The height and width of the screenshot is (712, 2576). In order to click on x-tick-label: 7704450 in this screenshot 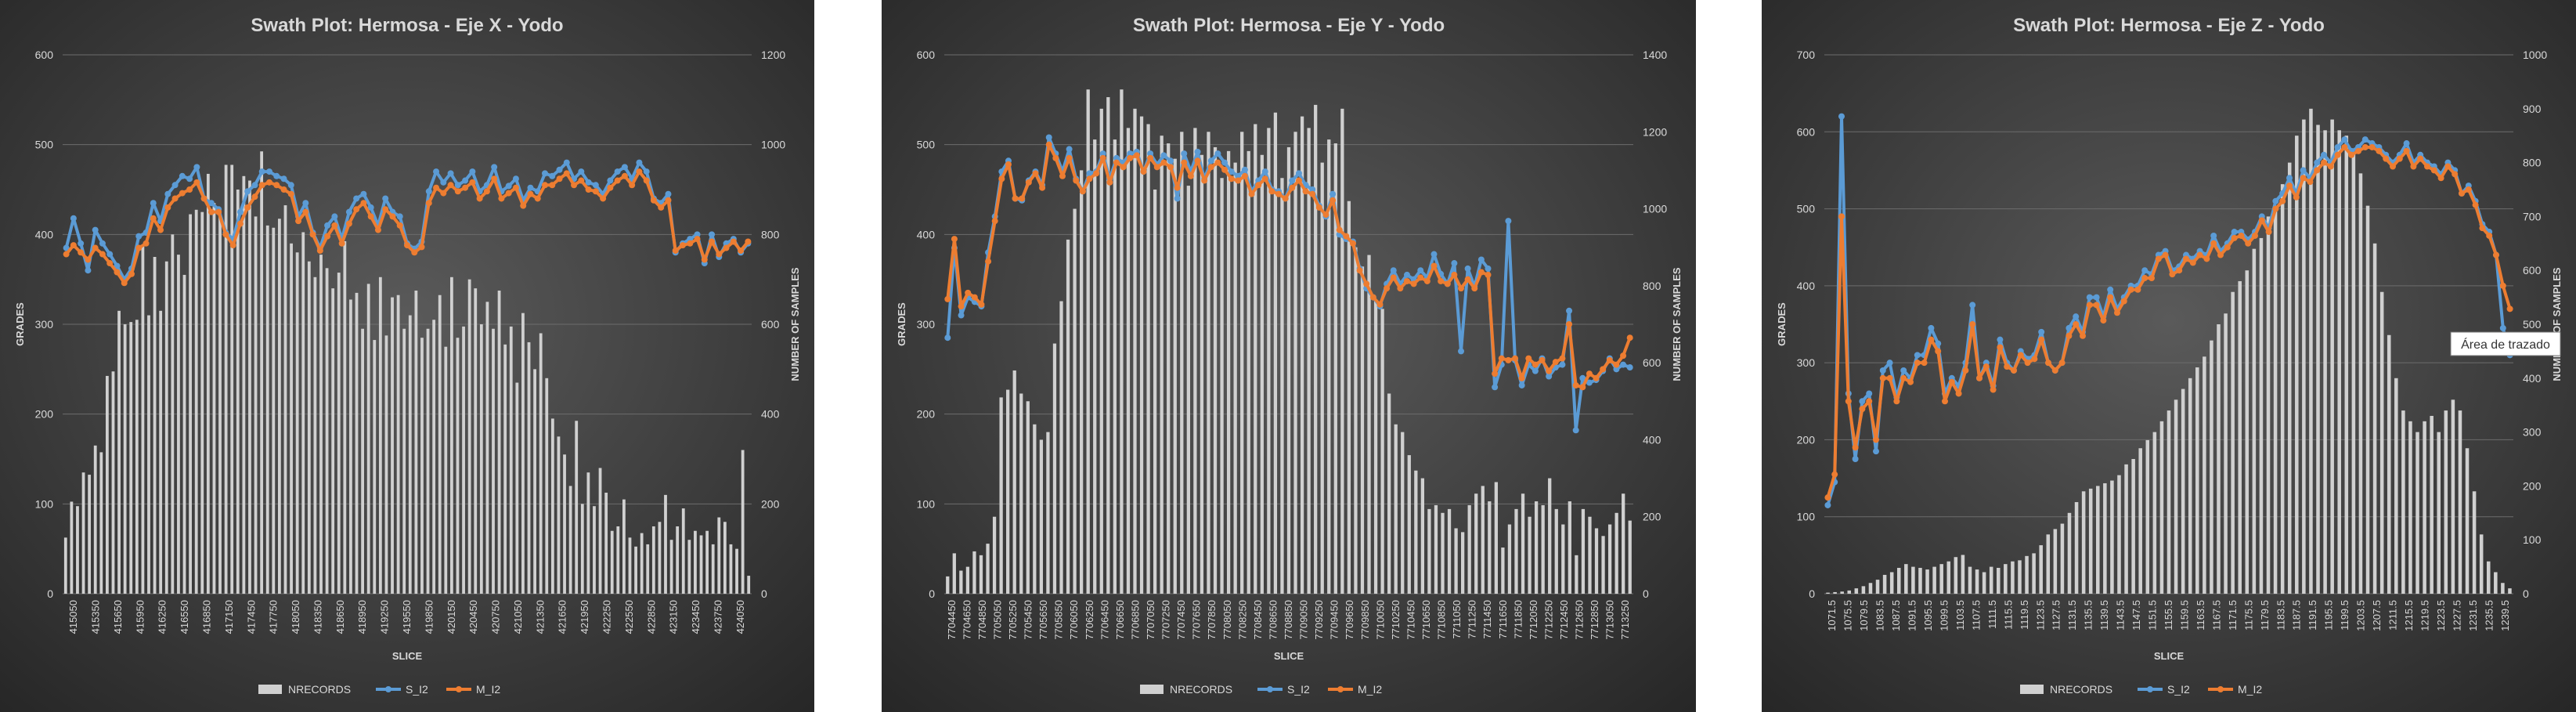, I will do `click(952, 620)`.